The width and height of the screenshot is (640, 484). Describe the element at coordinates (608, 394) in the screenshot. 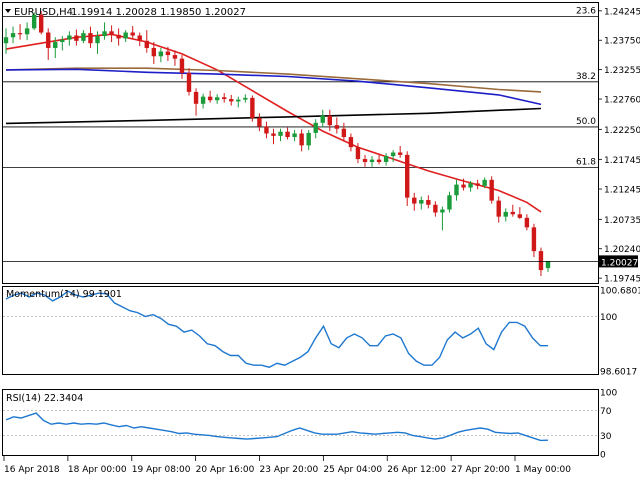

I see `rsi-tick-label-0: 100` at that location.